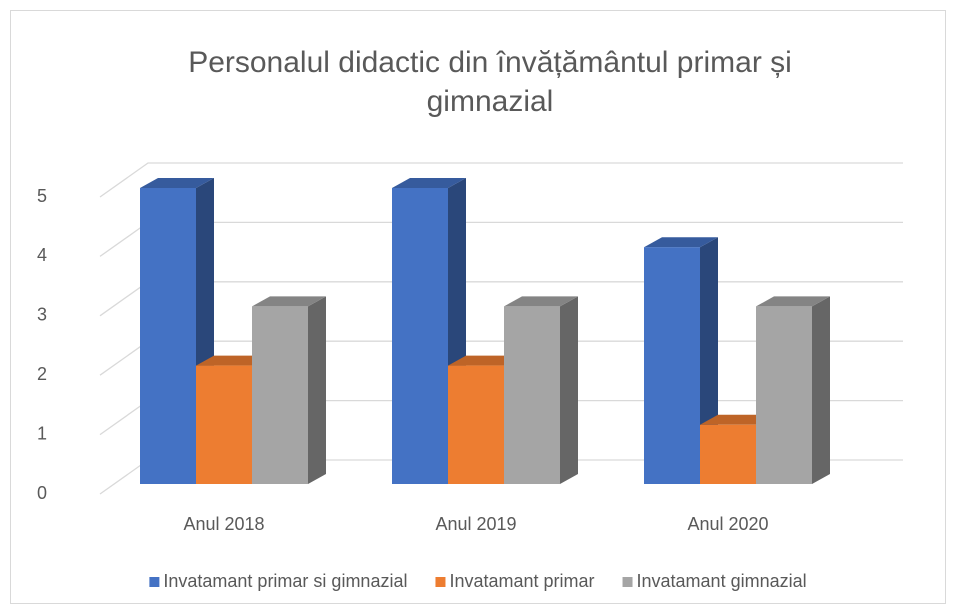  I want to click on y-tick-label: 3, so click(42, 315).